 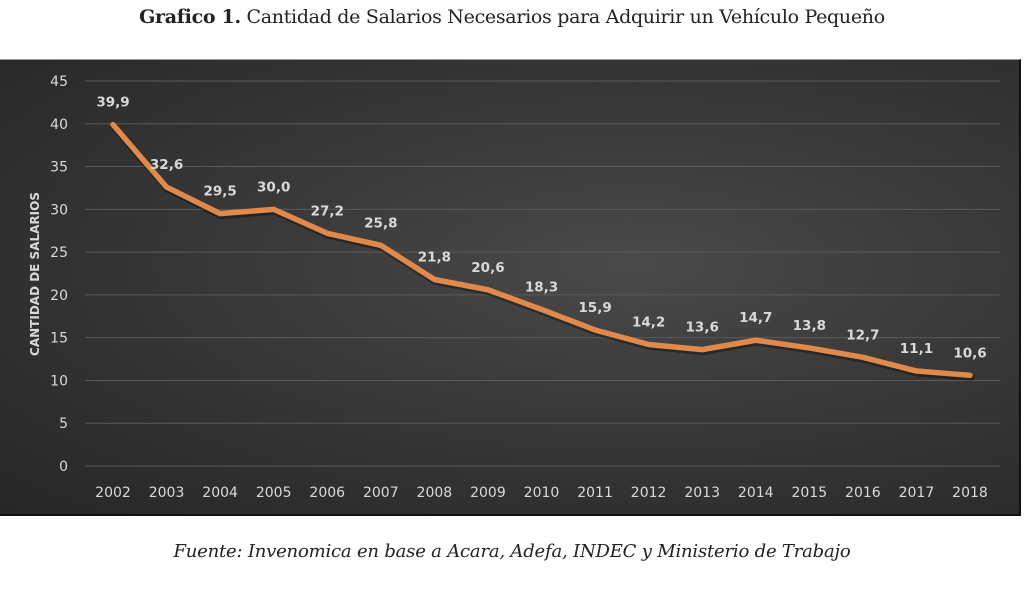 What do you see at coordinates (59, 125) in the screenshot?
I see `y-tick-label: 40` at bounding box center [59, 125].